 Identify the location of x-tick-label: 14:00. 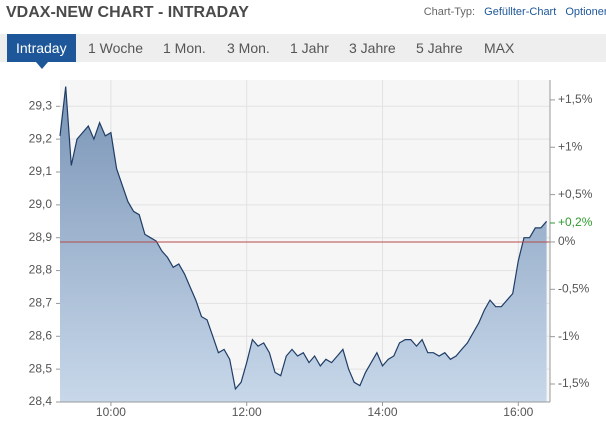
(383, 412).